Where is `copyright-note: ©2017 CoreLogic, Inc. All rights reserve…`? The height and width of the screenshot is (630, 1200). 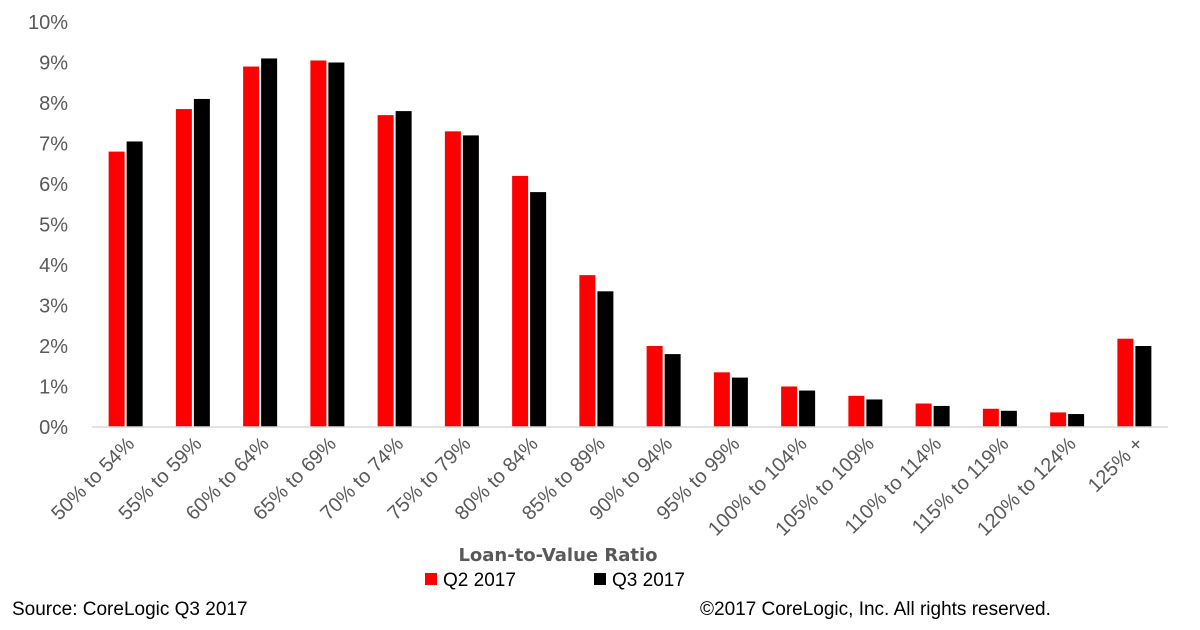
copyright-note: ©2017 CoreLogic, Inc. All rights reserve… is located at coordinates (875, 609).